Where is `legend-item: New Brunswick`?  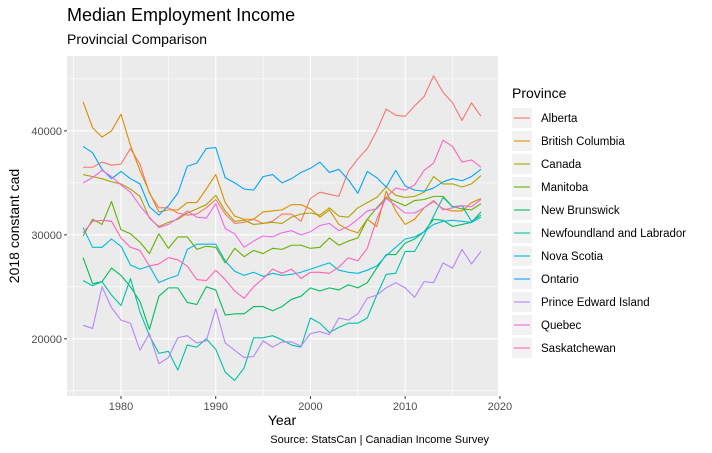
legend-item: New Brunswick is located at coordinates (566, 210).